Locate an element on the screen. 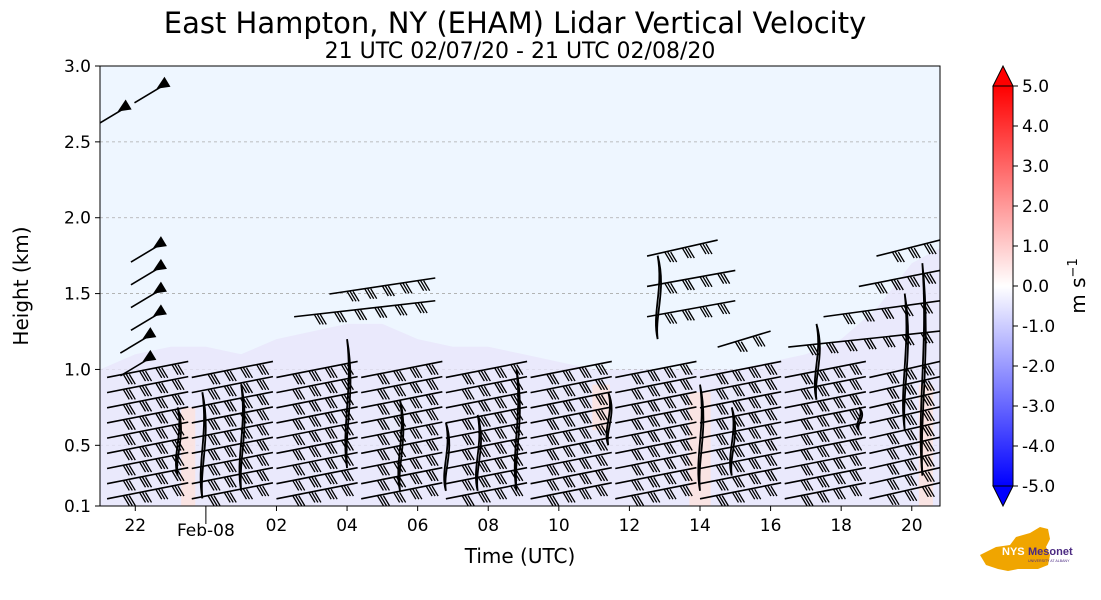  y-axis-ticks: 0.1 0.5 1.0 1.5 2.0 2.5 3.0 is located at coordinates (82, 287).